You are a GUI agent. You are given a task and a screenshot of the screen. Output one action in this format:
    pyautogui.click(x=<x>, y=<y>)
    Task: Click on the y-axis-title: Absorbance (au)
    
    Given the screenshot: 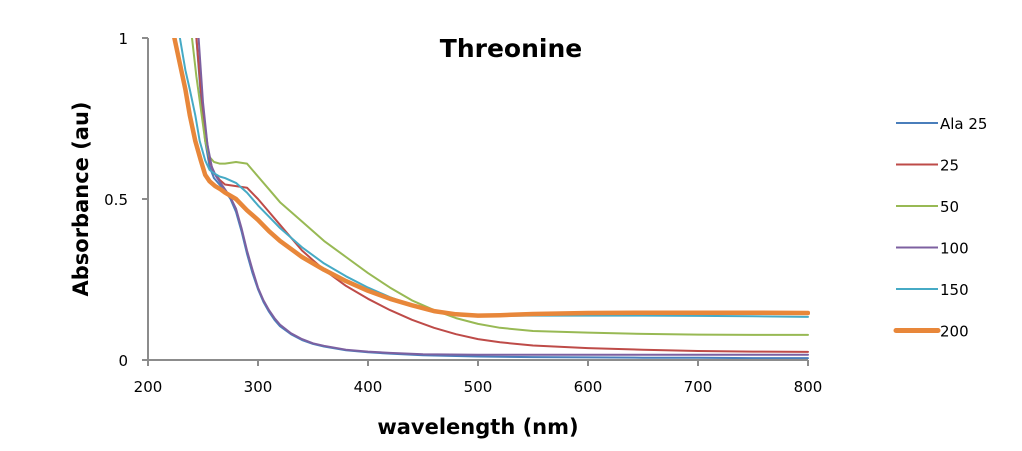 What is the action you would take?
    pyautogui.click(x=81, y=198)
    